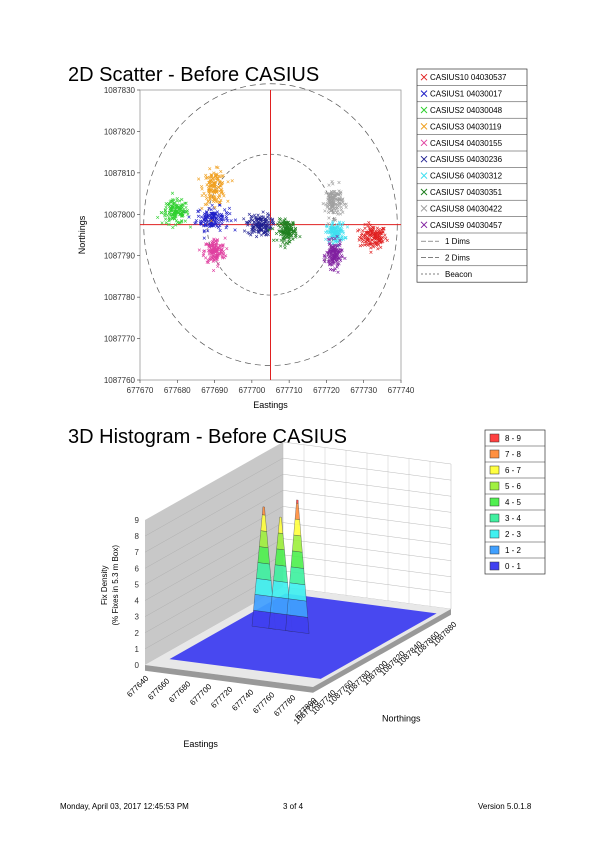  Describe the element at coordinates (298, 513) in the screenshot. I see `wall-grid-line` at that location.